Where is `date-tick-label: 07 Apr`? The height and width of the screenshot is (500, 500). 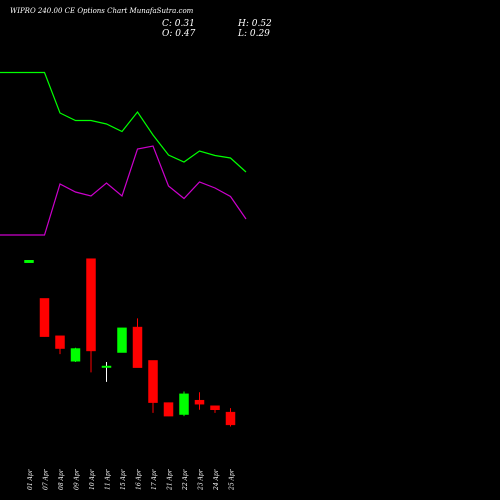
date-tick-label: 07 Apr is located at coordinates (46, 479).